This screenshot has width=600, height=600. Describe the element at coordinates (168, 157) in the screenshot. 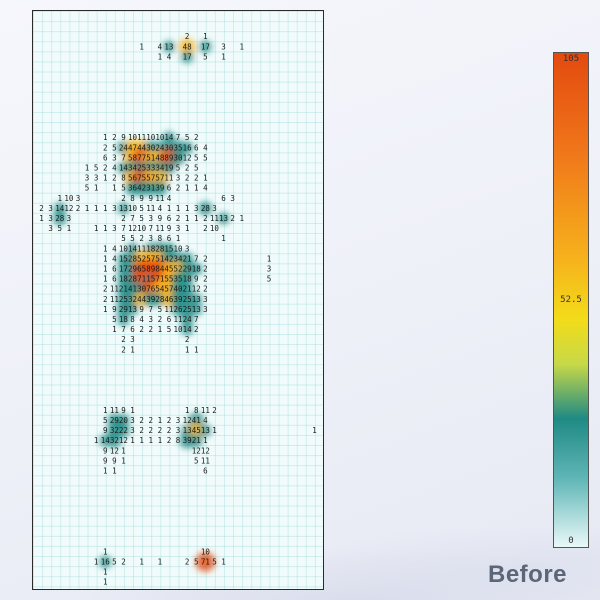

I see `reading-value: 89` at that location.